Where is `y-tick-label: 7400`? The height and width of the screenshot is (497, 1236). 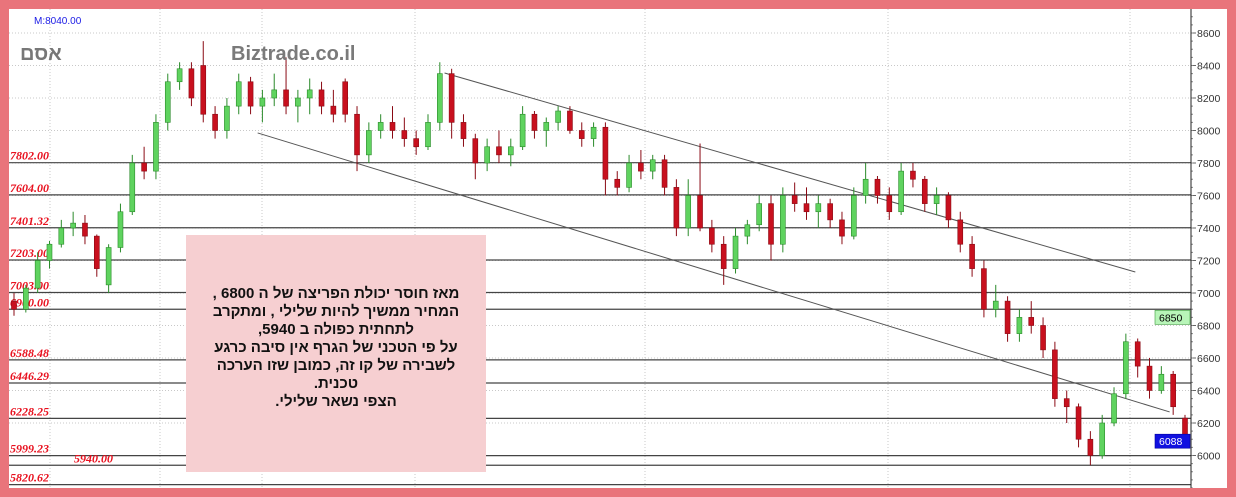
y-tick-label: 7400 is located at coordinates (1209, 229).